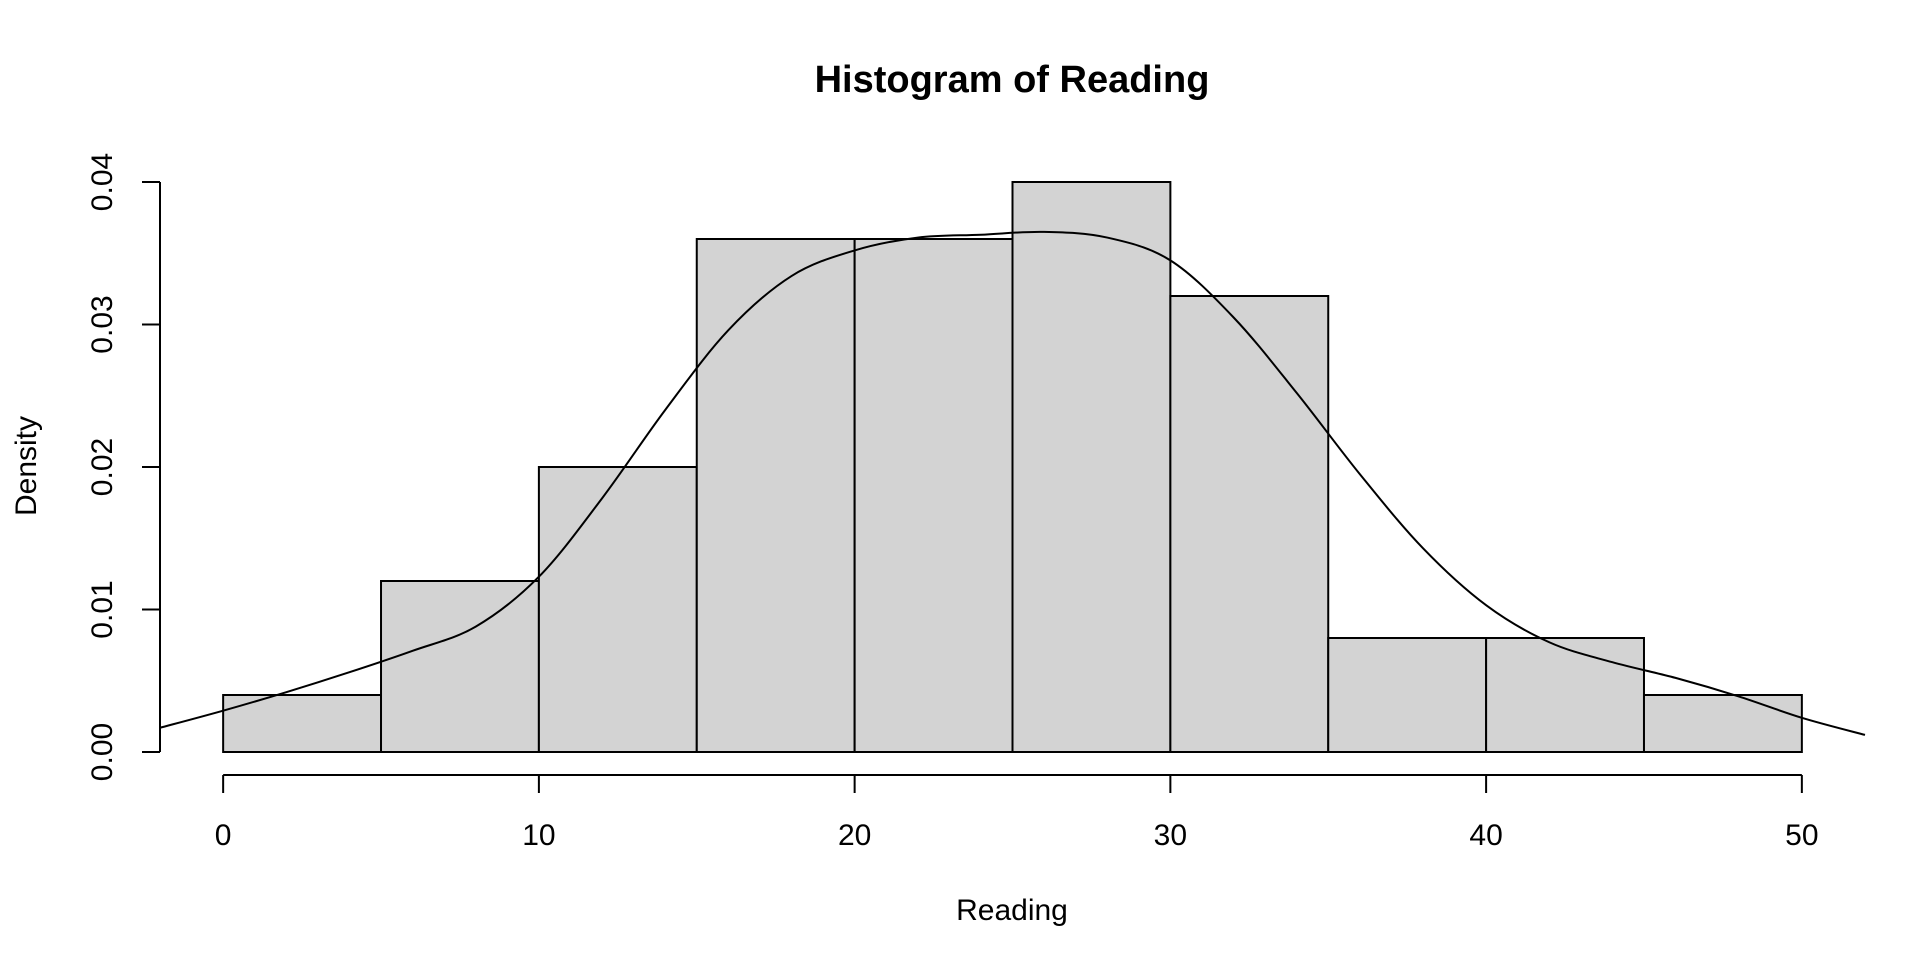  What do you see at coordinates (102, 752) in the screenshot?
I see `y-tick-label: 0.00` at bounding box center [102, 752].